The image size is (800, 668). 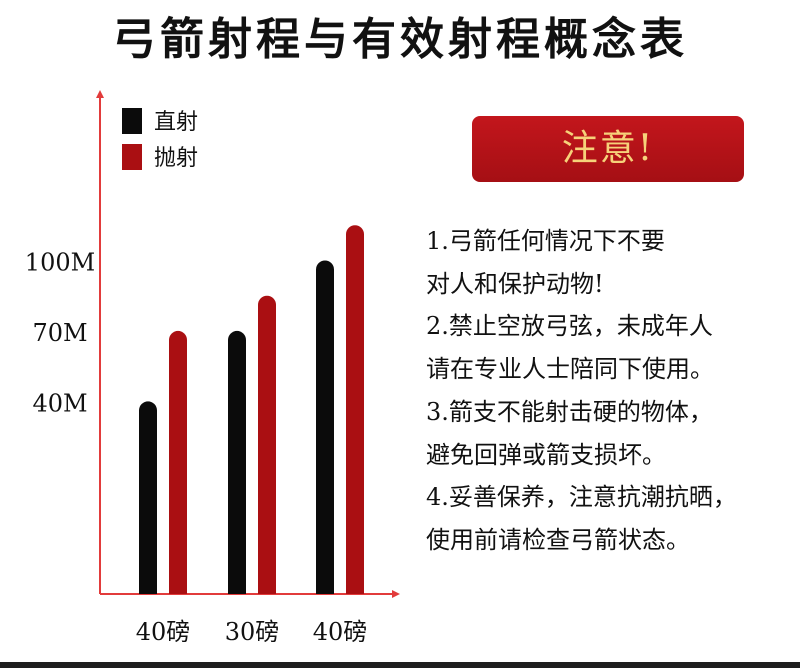 What do you see at coordinates (545, 241) in the screenshot?
I see `notice-line: 1.弓箭任何情况下不要` at bounding box center [545, 241].